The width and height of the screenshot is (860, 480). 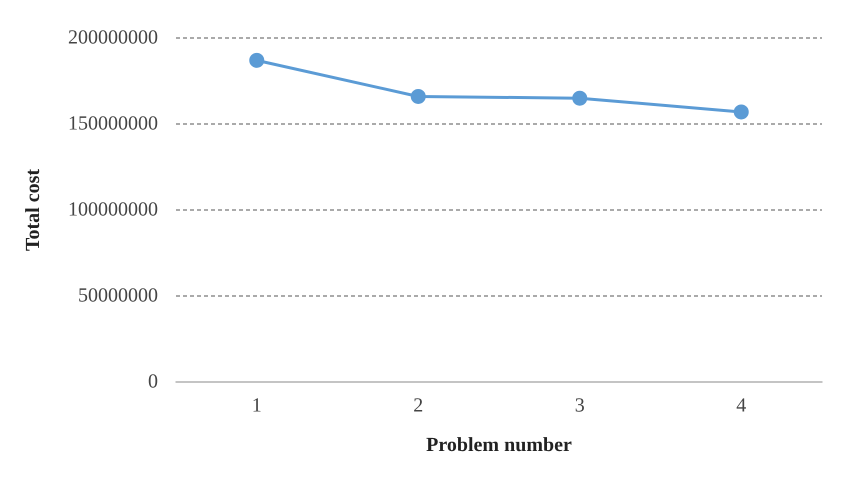 I want to click on y-tick-label: 0, so click(x=153, y=381).